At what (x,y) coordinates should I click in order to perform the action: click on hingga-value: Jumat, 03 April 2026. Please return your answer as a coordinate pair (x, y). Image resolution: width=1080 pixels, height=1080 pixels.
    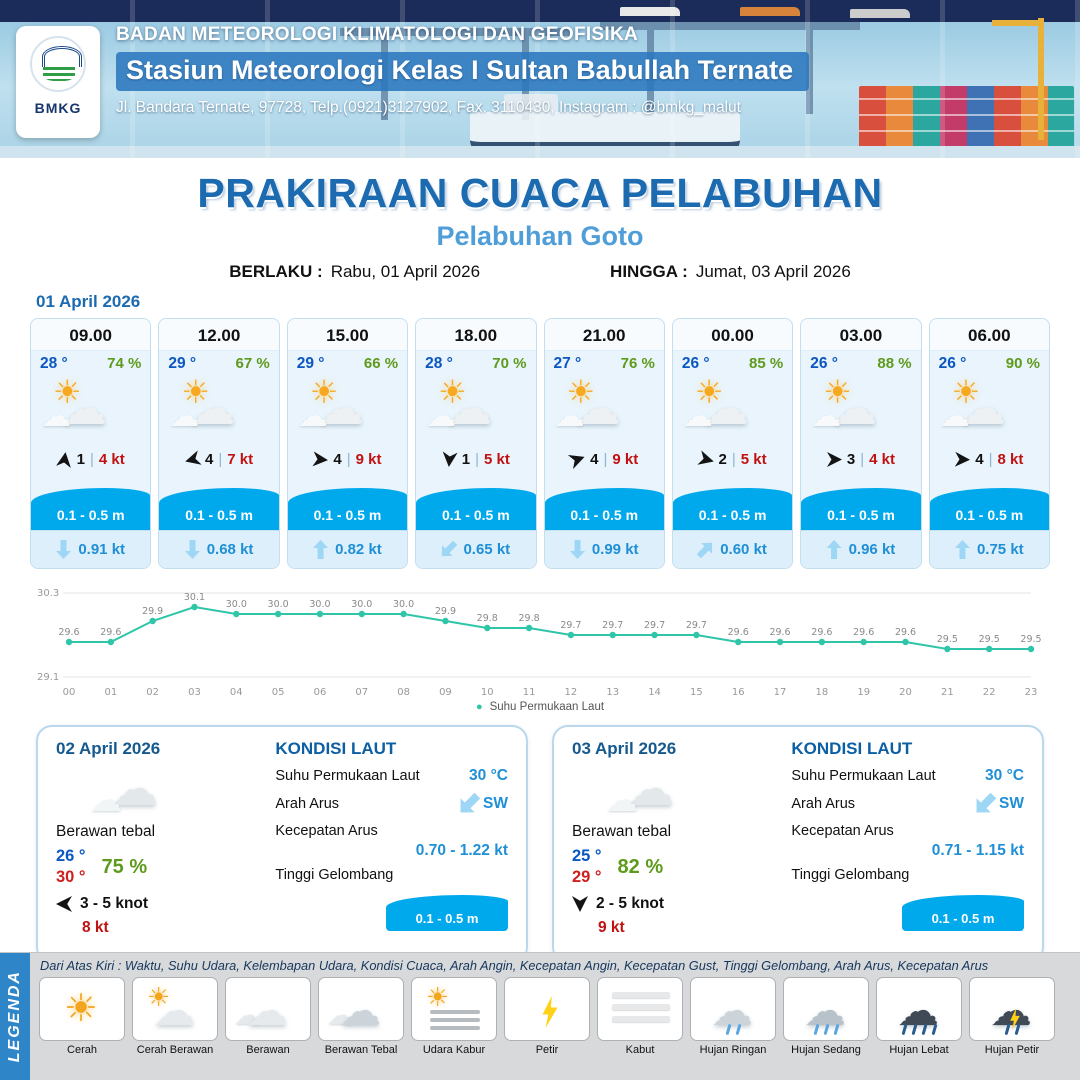
    Looking at the image, I should click on (773, 271).